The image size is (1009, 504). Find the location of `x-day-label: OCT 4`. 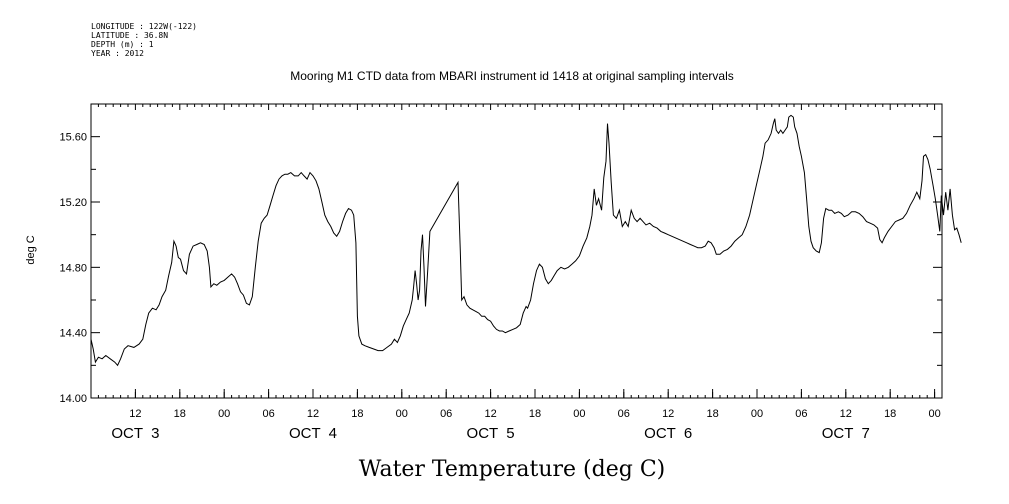

x-day-label: OCT 4 is located at coordinates (313, 433).